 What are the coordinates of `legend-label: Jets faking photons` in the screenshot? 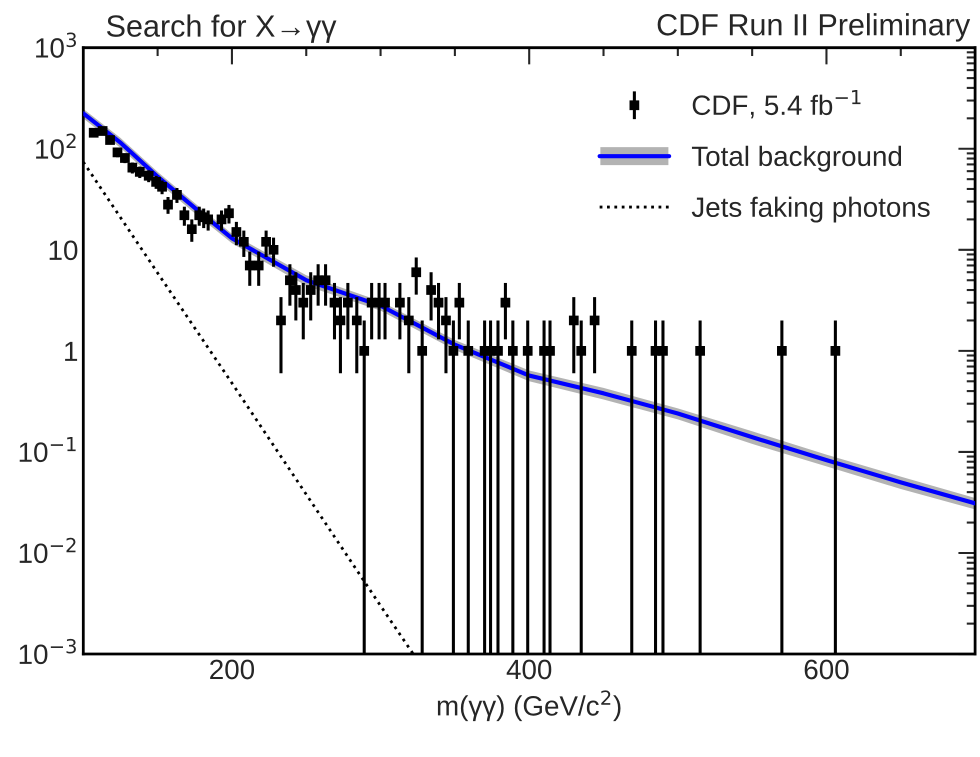 It's located at (811, 209).